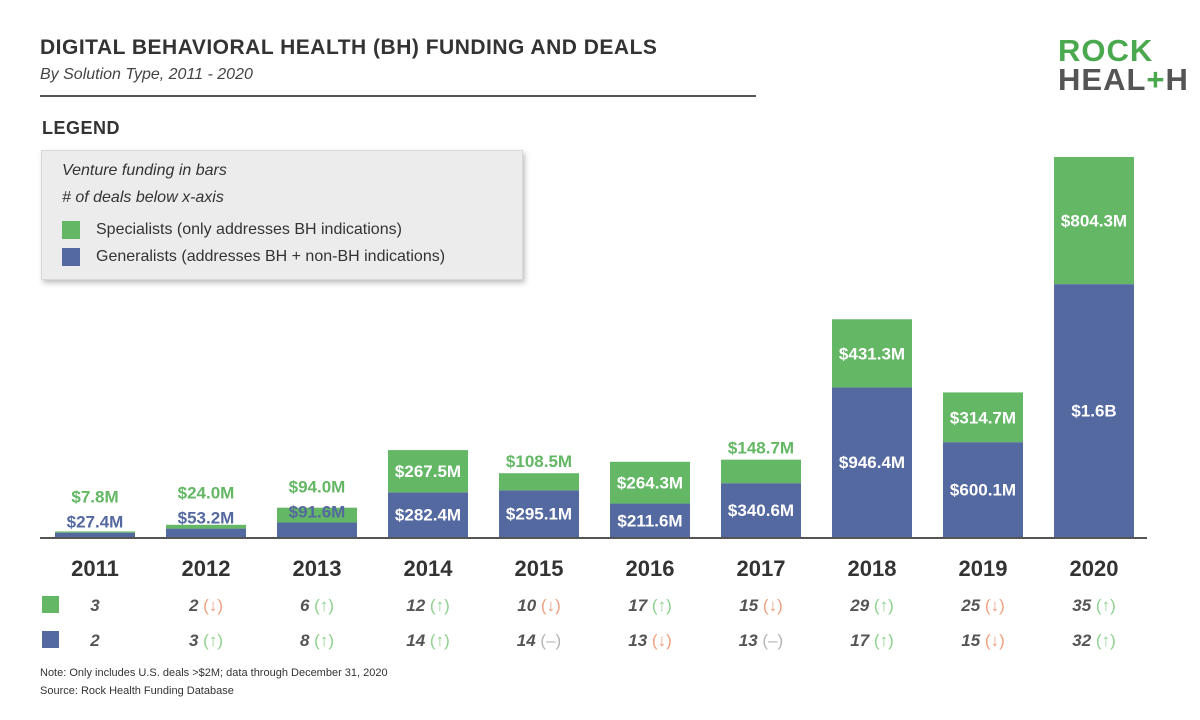 The width and height of the screenshot is (1200, 720). Describe the element at coordinates (137, 691) in the screenshot. I see `source-note: Source: Rock Health Funding Database` at that location.